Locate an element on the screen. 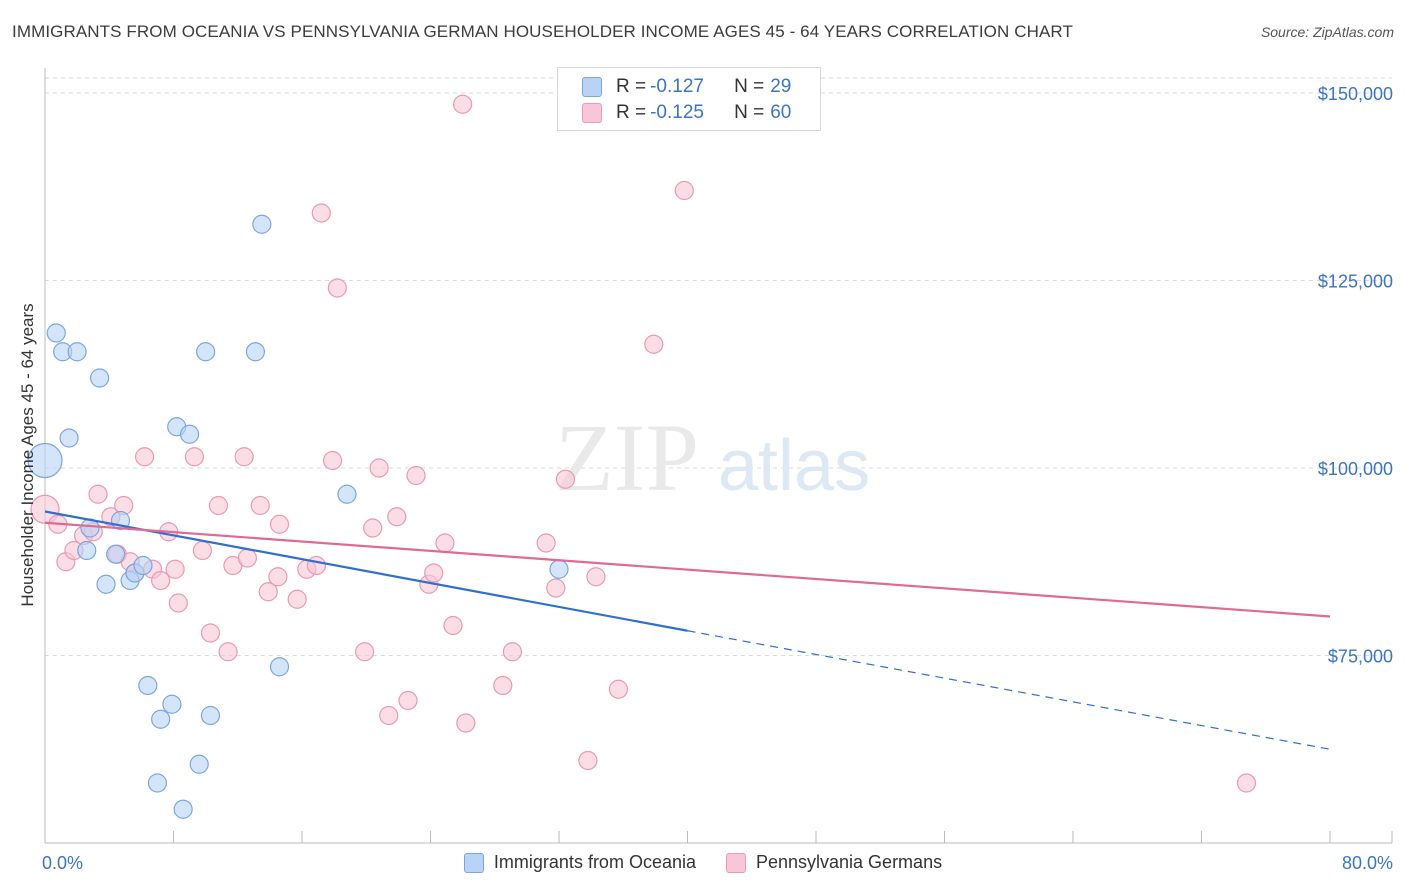  correlation-legend: R = -0.127 N = 29 R = -0.125 N = 60 is located at coordinates (689, 99).